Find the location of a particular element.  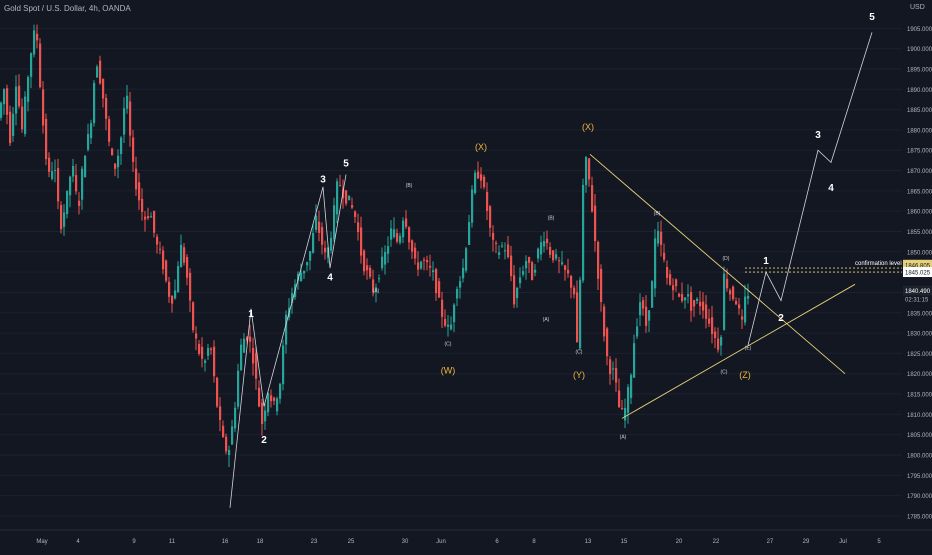

y-tick-label: 1870.000 is located at coordinates (919, 172).